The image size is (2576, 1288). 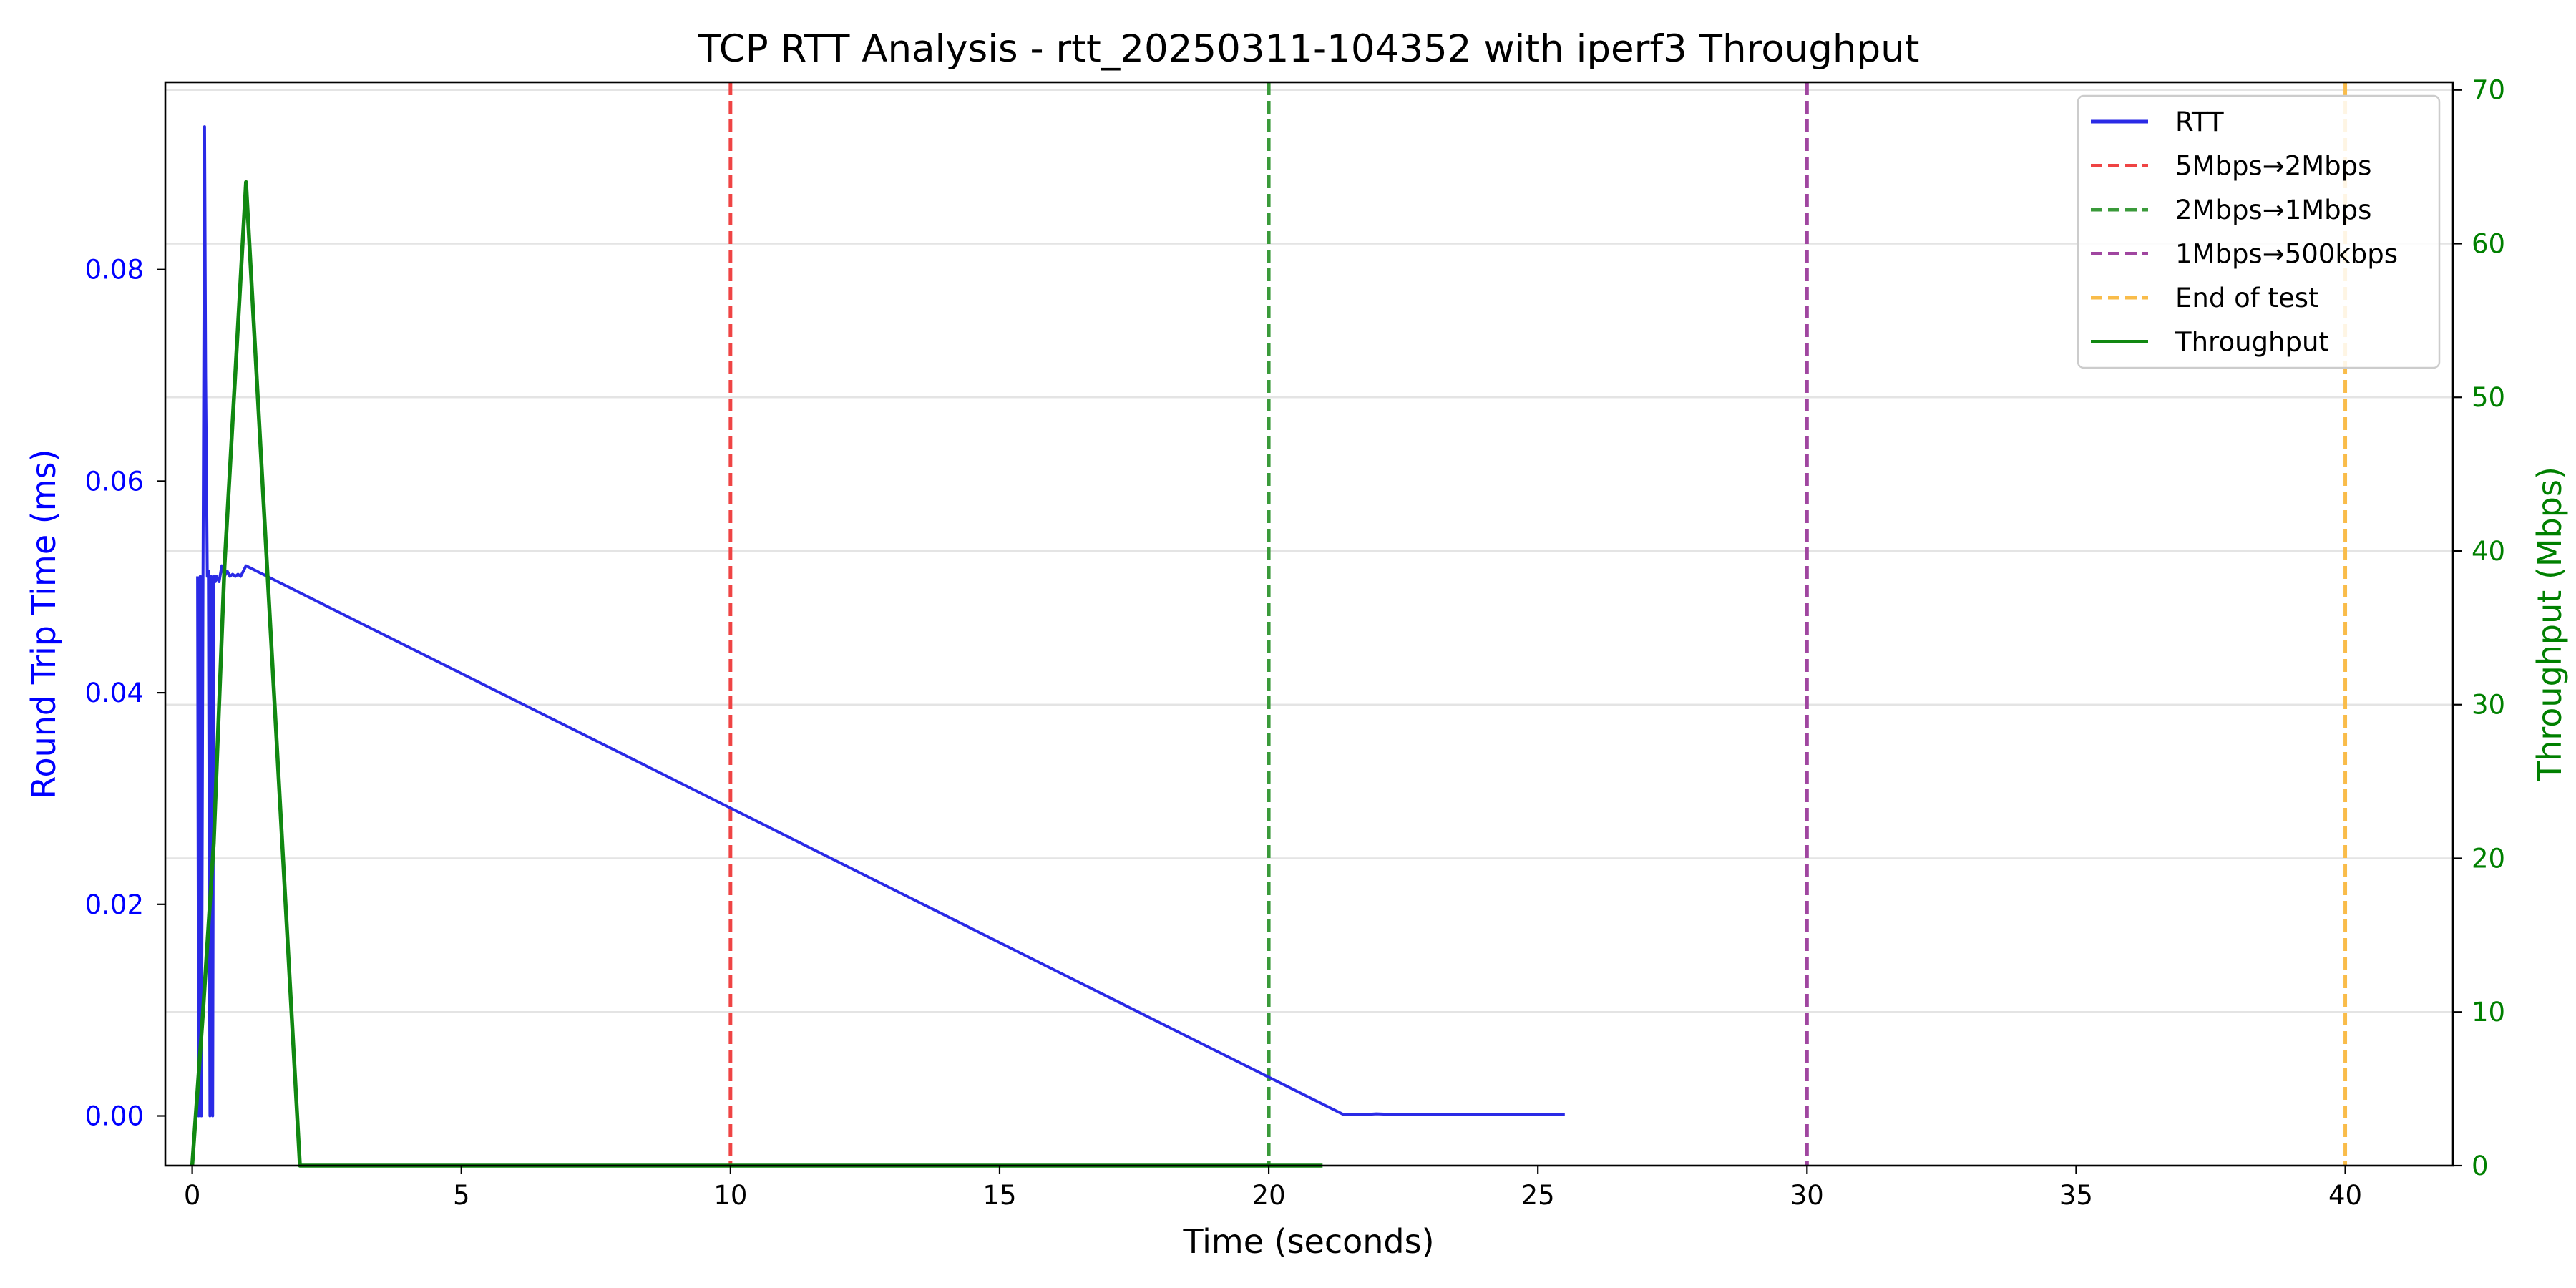 I want to click on x-tick-label: 5, so click(x=461, y=1195).